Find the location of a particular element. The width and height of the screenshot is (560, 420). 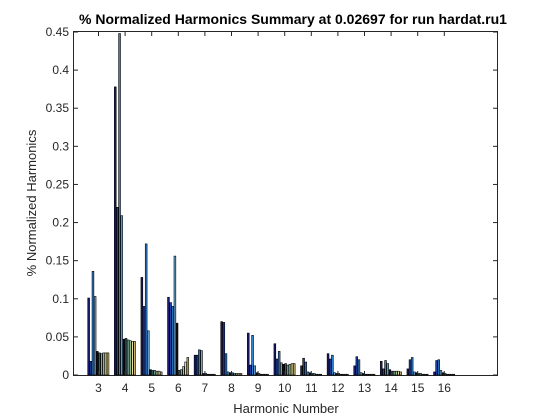

y-tick-label: 0.3 is located at coordinates (60, 146).